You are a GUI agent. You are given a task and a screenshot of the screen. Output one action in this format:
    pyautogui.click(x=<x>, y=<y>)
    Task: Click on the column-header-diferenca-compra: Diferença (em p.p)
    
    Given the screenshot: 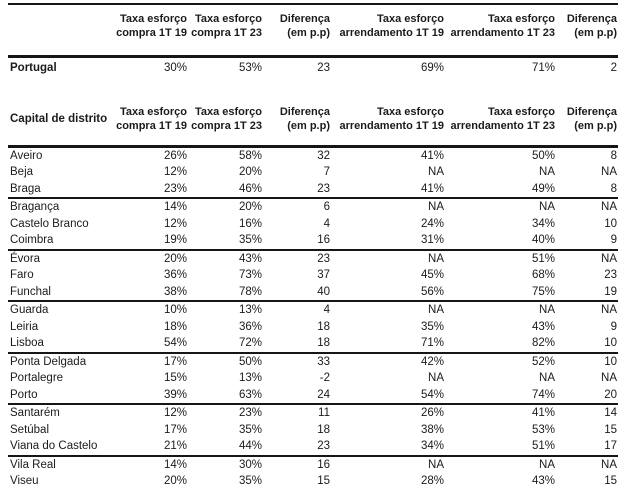 What is the action you would take?
    pyautogui.click(x=297, y=31)
    